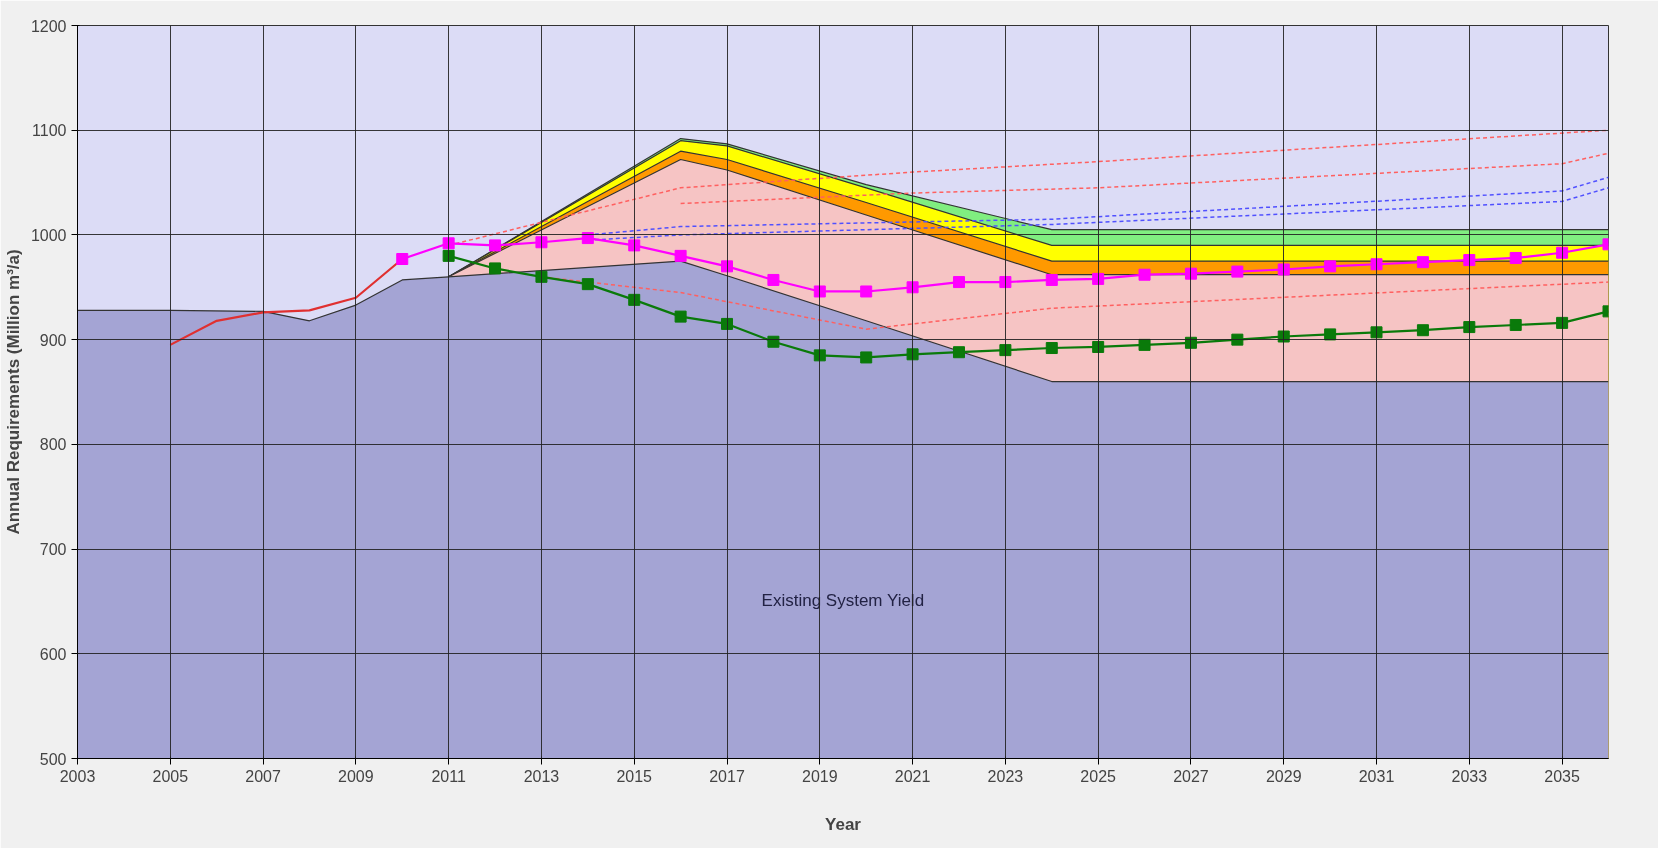 The image size is (1658, 848). What do you see at coordinates (77, 776) in the screenshot?
I see `x-tick-label: 2003` at bounding box center [77, 776].